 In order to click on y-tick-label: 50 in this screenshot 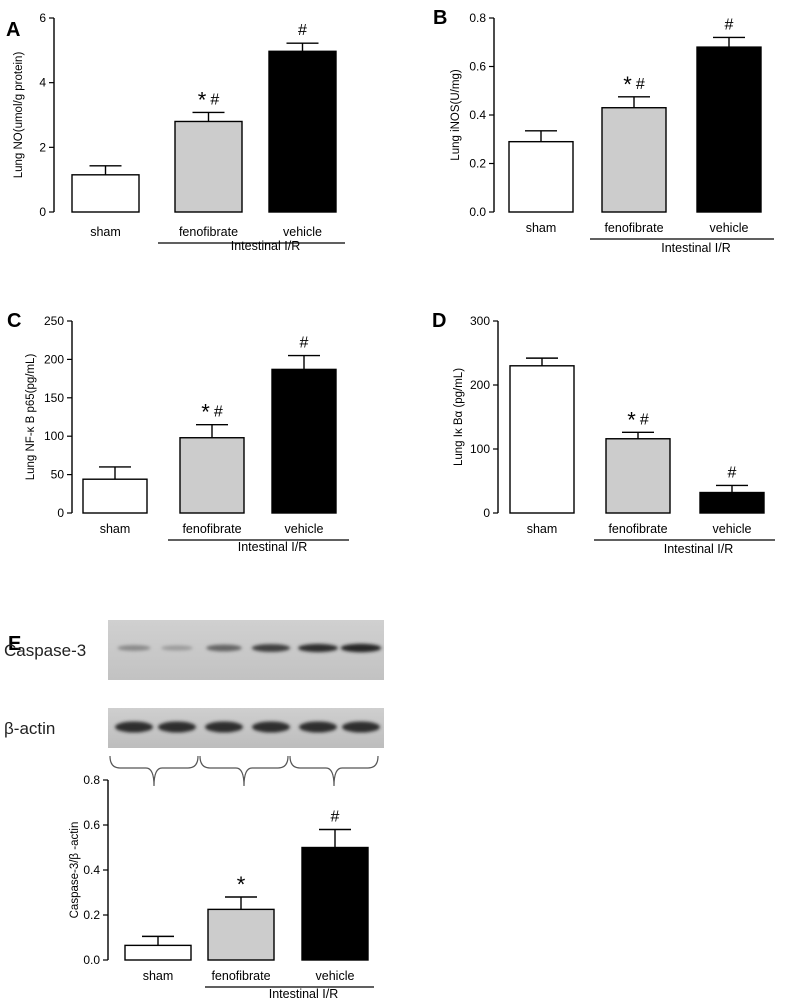, I will do `click(58, 475)`.